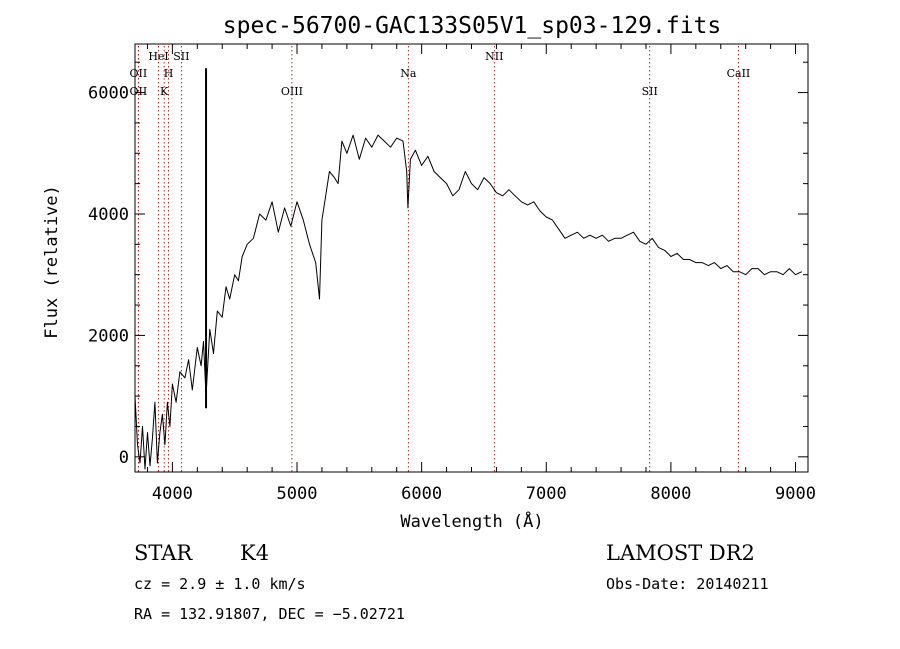 The width and height of the screenshot is (900, 649). What do you see at coordinates (108, 336) in the screenshot?
I see `y-tick-label: 2000` at bounding box center [108, 336].